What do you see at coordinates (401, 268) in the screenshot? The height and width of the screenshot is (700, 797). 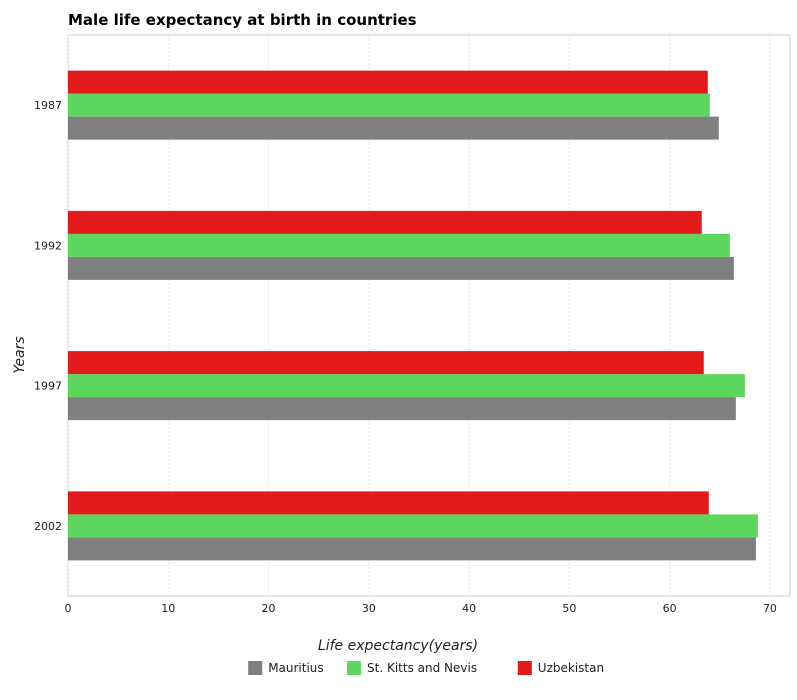 I see `bar-mauritius-1992` at bounding box center [401, 268].